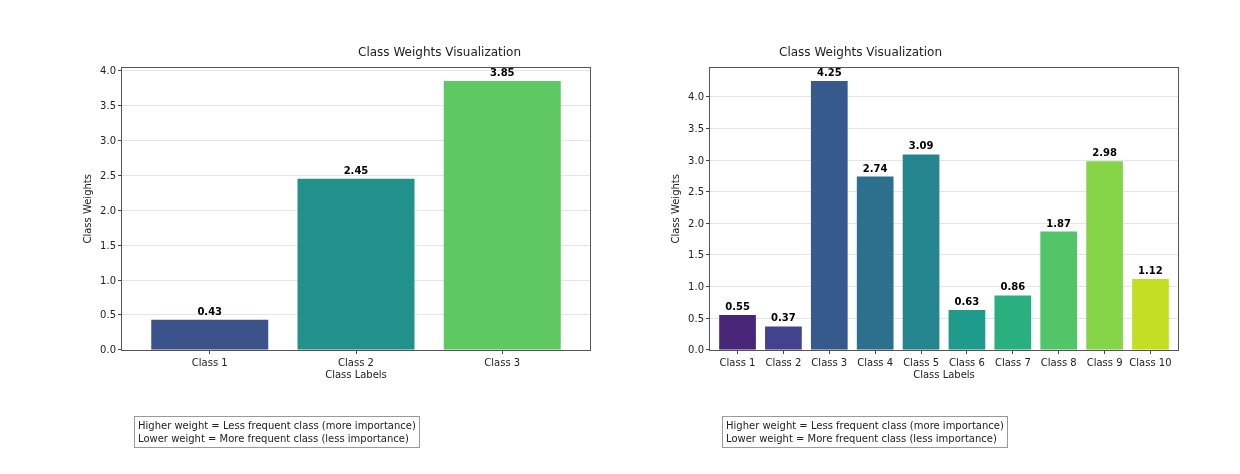  I want to click on x-tick-label: Class 7, so click(1012, 362).